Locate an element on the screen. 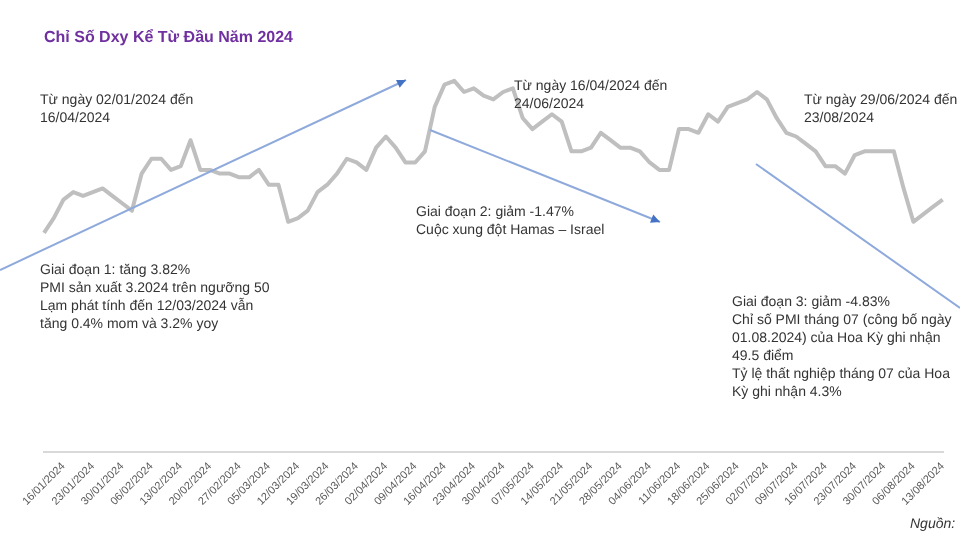 This screenshot has width=960, height=540. chart-title: Chỉ Số Dxy Kể Từ Đầu Năm 2024 is located at coordinates (169, 37).